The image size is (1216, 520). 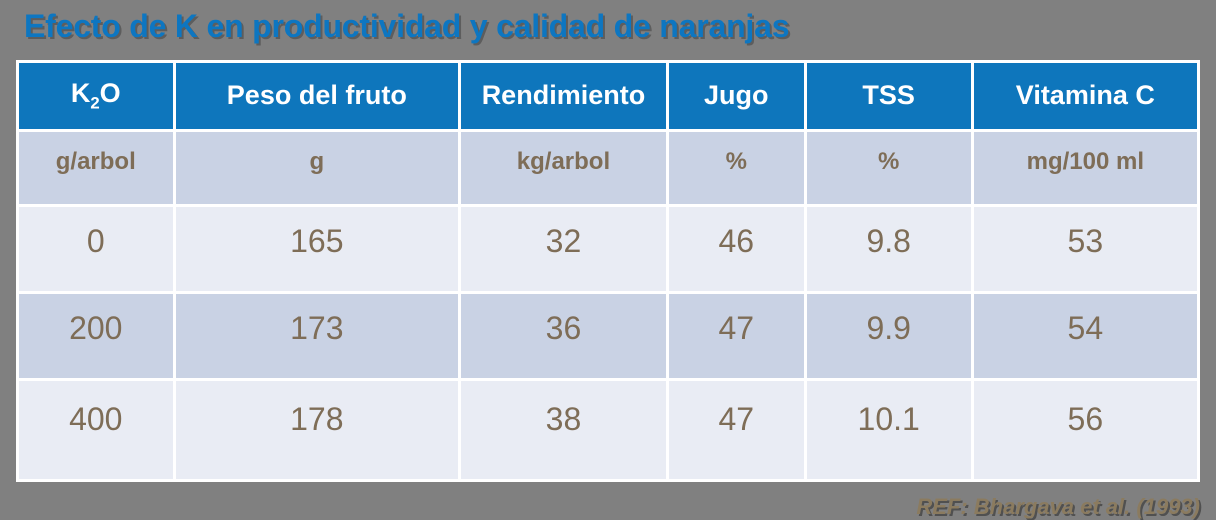 What do you see at coordinates (317, 95) in the screenshot?
I see `column-header-peso: Peso del fruto` at bounding box center [317, 95].